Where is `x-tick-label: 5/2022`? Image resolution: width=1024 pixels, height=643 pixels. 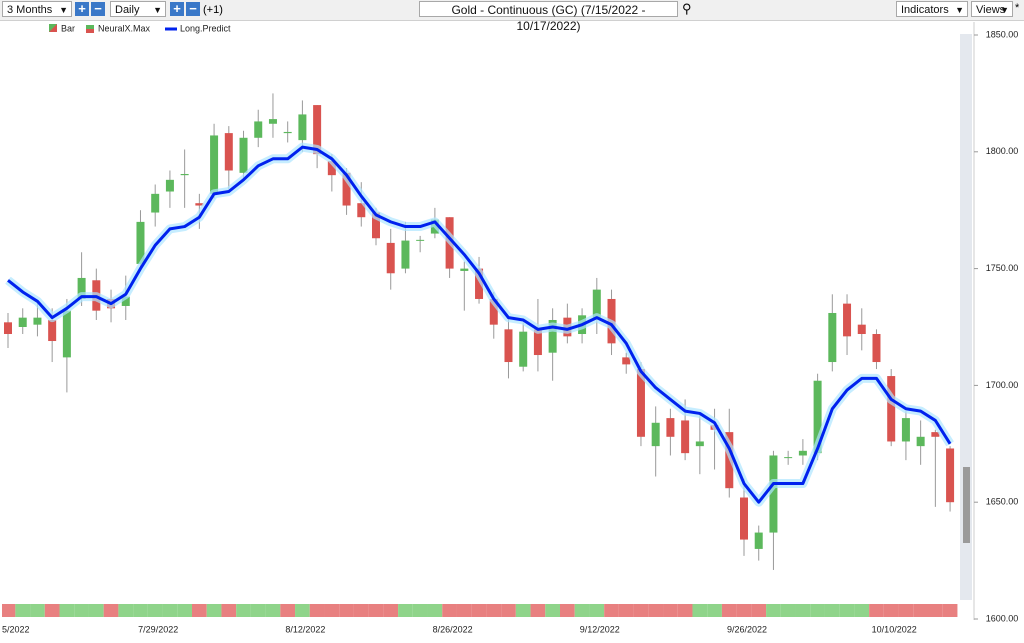
x-tick-label: 5/2022 is located at coordinates (16, 629).